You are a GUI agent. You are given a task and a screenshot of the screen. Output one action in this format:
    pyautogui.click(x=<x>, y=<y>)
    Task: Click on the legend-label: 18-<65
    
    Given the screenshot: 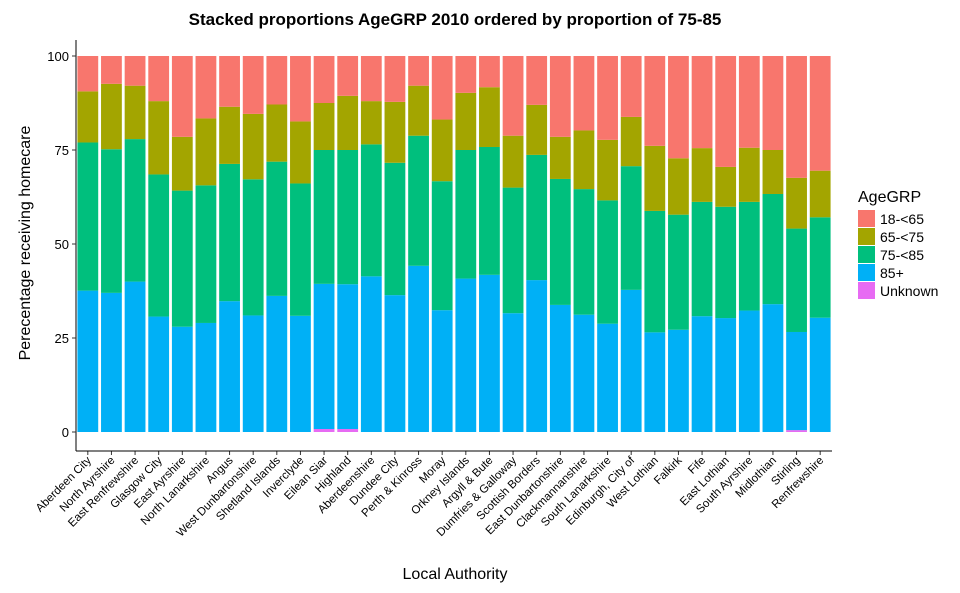 What is the action you would take?
    pyautogui.click(x=902, y=219)
    